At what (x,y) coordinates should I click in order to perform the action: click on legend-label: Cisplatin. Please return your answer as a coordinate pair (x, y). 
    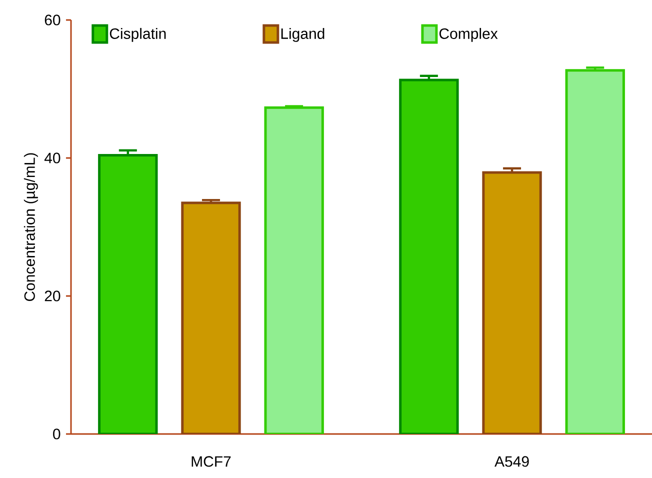
    Looking at the image, I should click on (138, 35).